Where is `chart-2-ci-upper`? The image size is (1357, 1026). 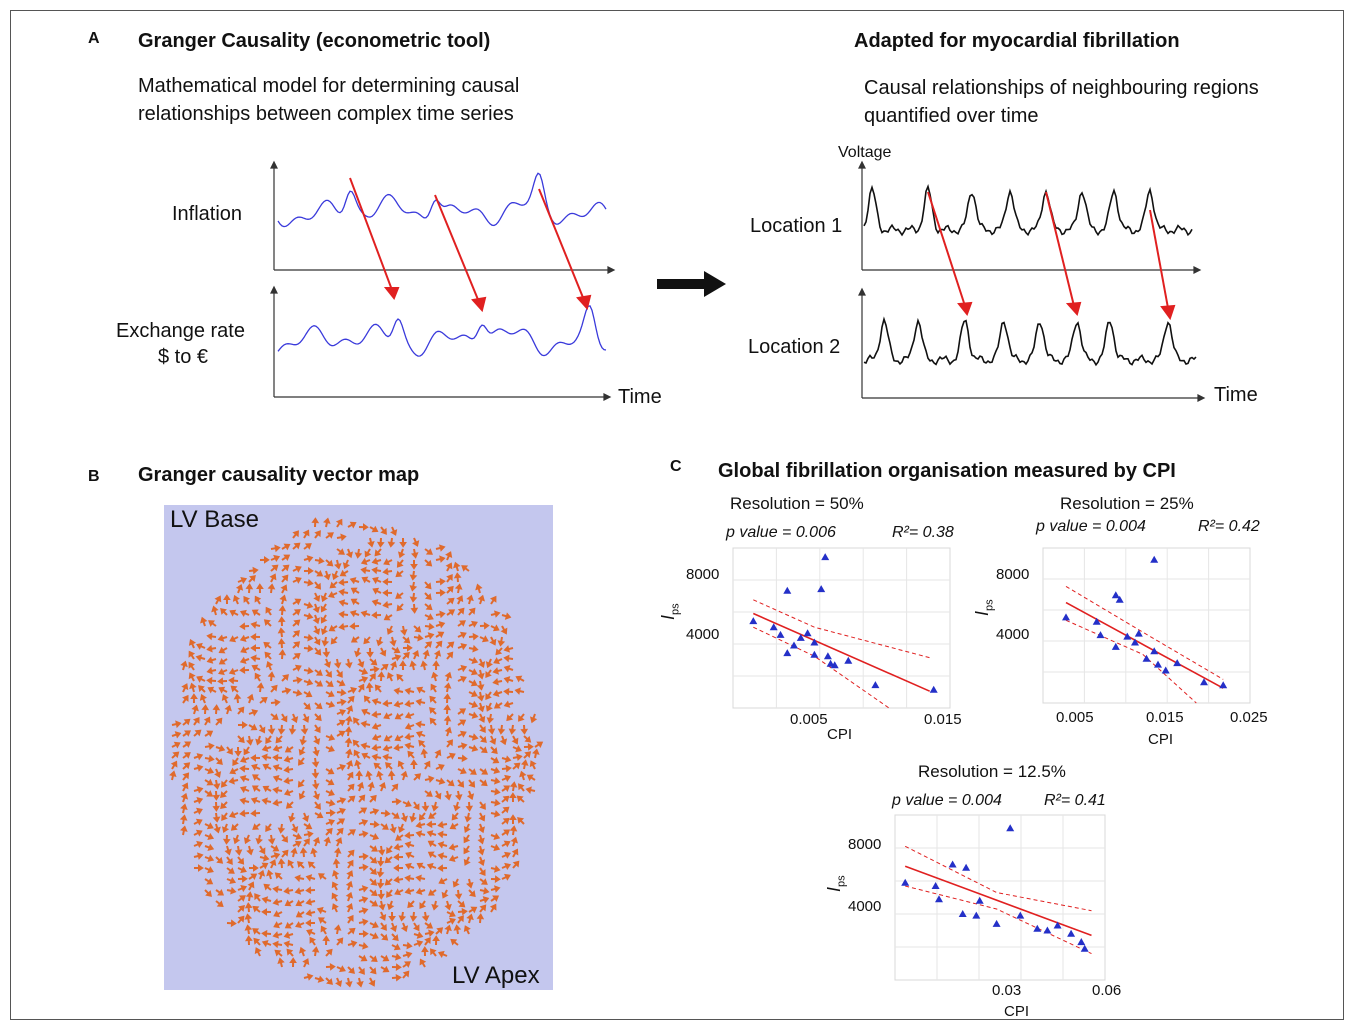 chart-2-ci-upper is located at coordinates (1144, 632).